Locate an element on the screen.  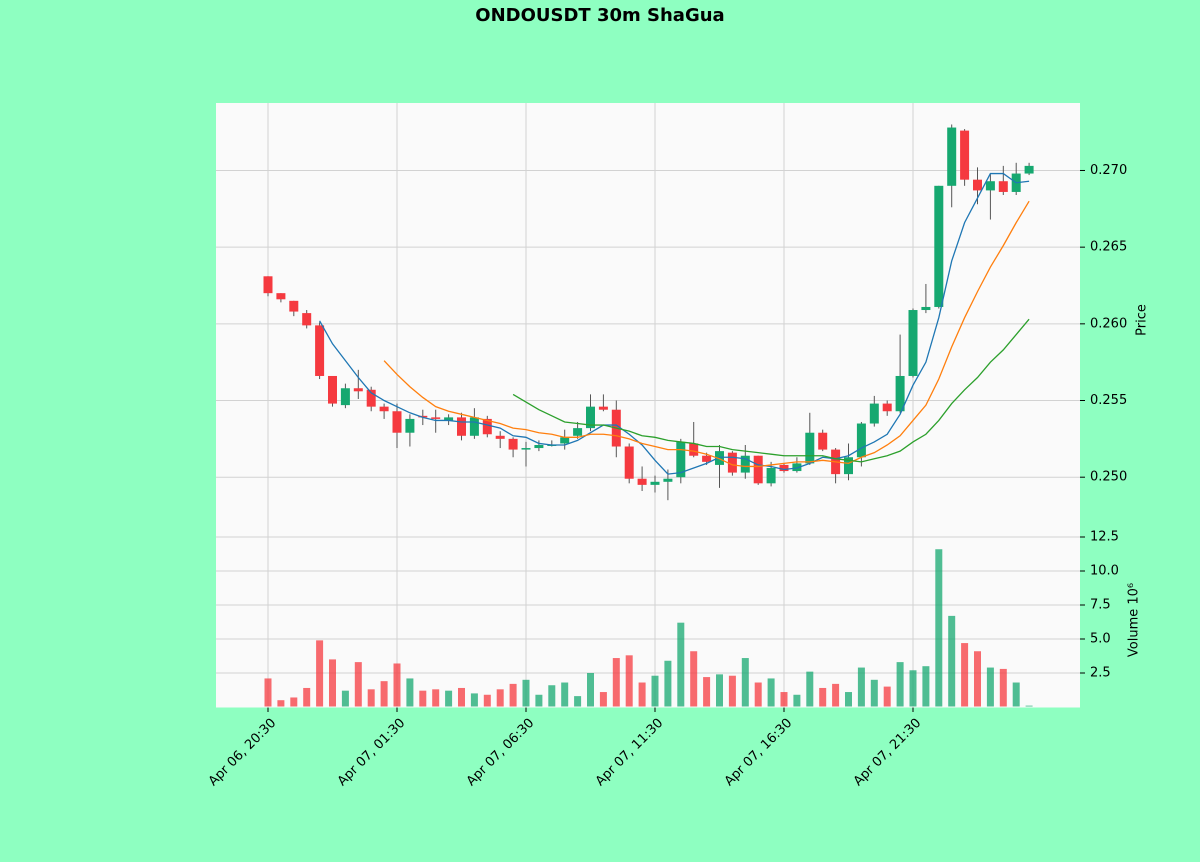
y-tick-label: 0.260 is located at coordinates (1108, 323).